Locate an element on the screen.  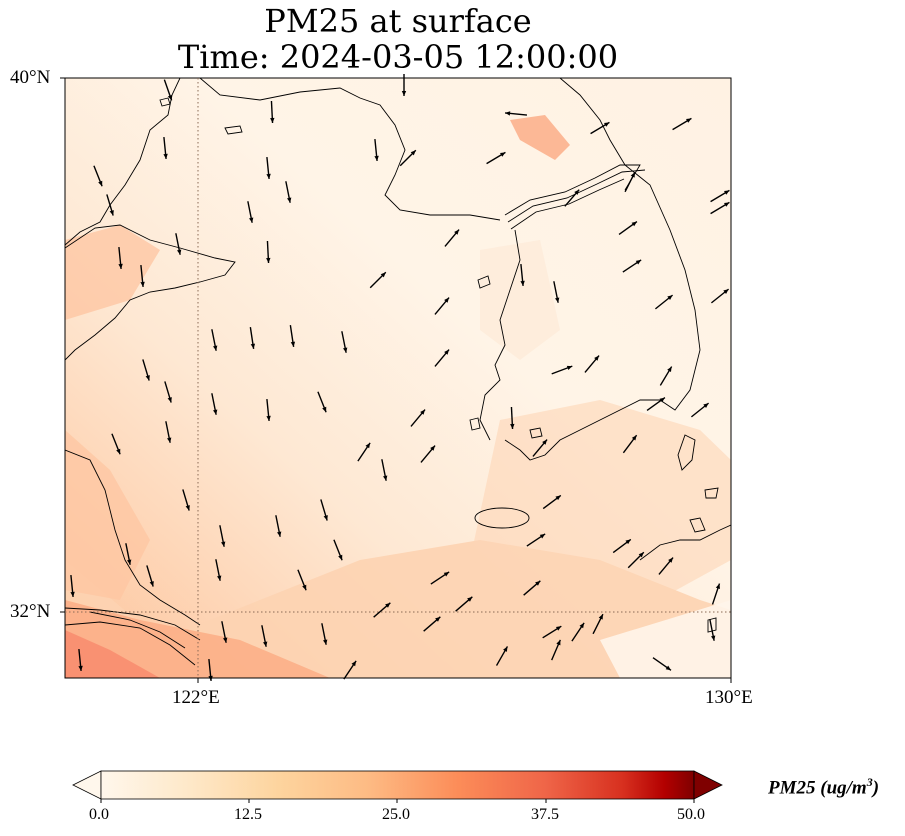
chart-title-line-2: Time: 2024-03-05 12:00:00 is located at coordinates (398, 57).